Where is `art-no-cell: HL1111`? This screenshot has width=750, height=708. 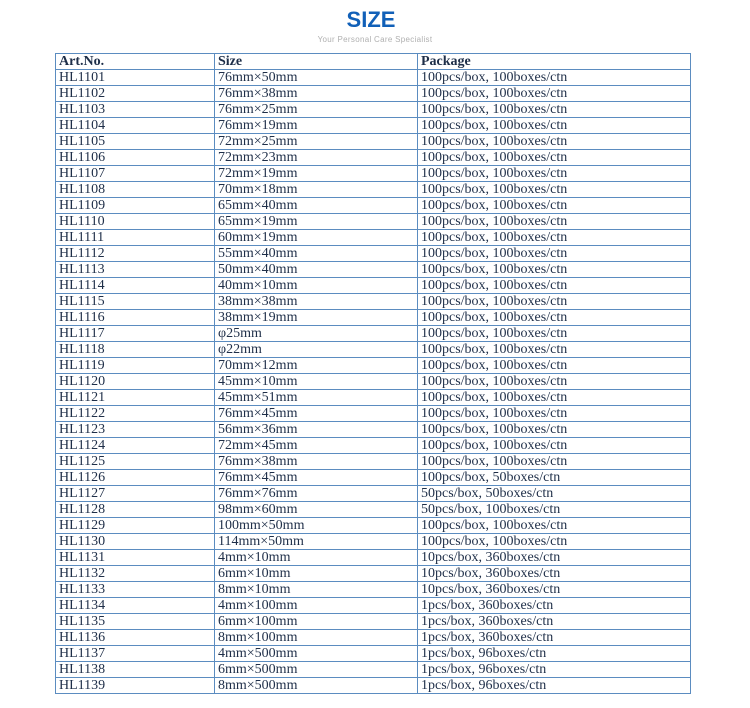
art-no-cell: HL1111 is located at coordinates (135, 237).